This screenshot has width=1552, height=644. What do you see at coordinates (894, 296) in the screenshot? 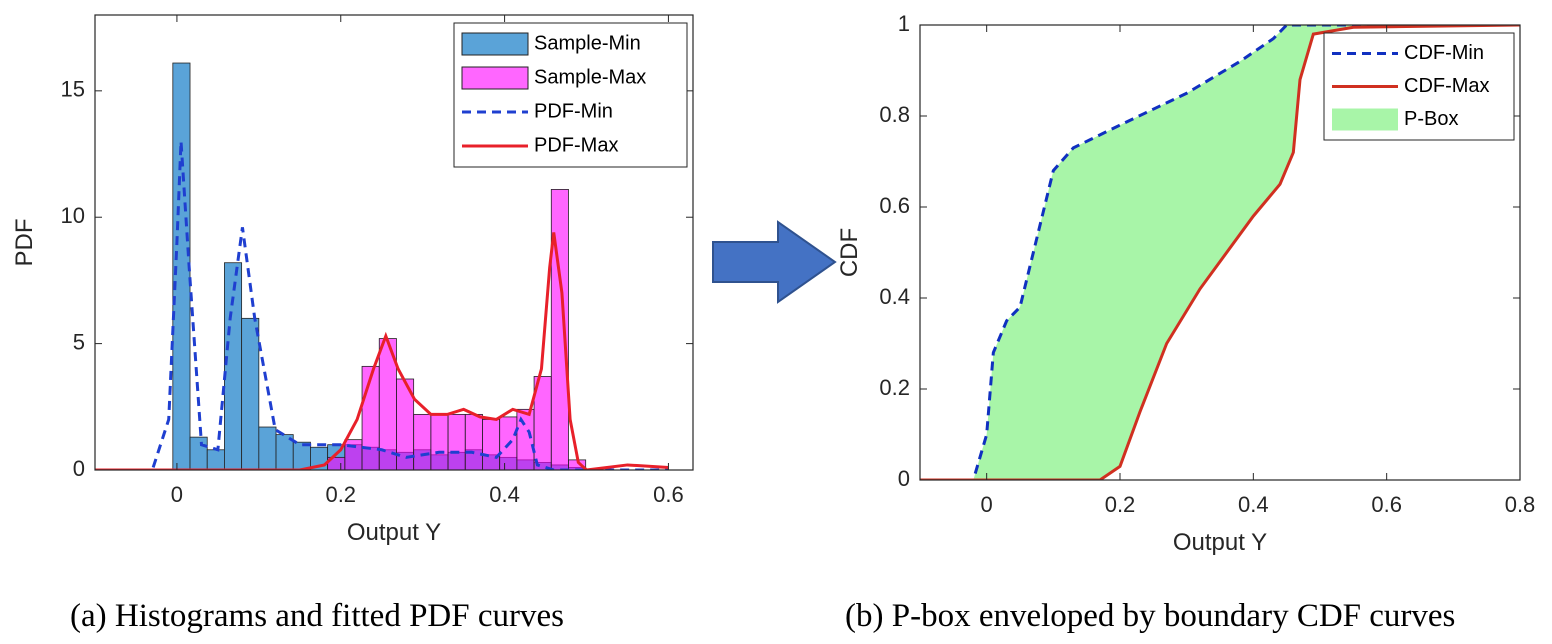
I see `y-tick-label: 0.4` at bounding box center [894, 296].